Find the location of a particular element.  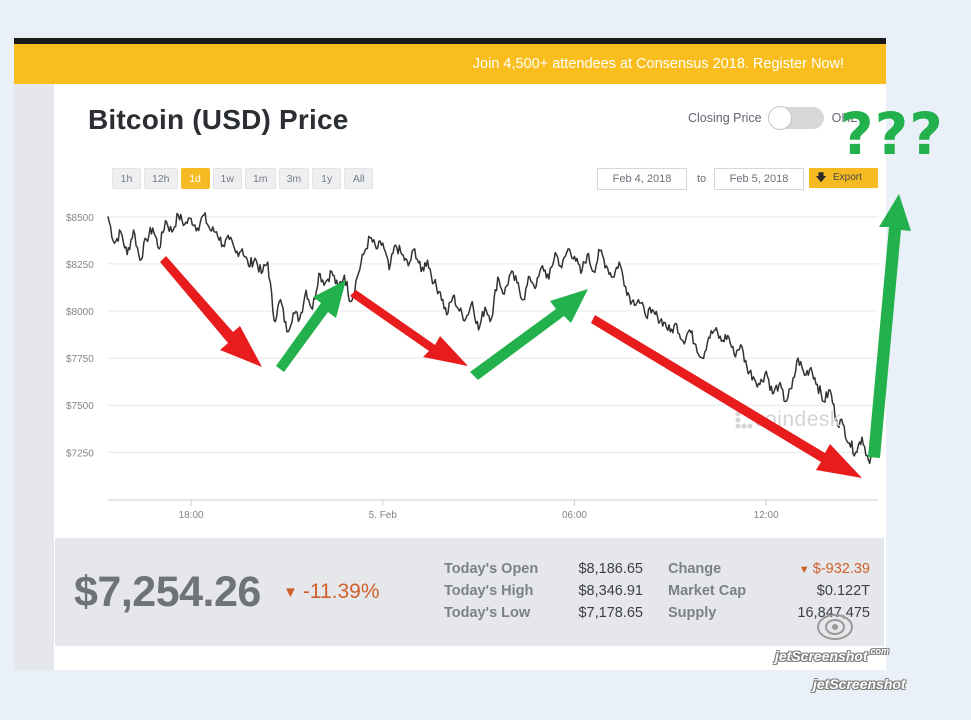

range-button-all: All is located at coordinates (359, 178).